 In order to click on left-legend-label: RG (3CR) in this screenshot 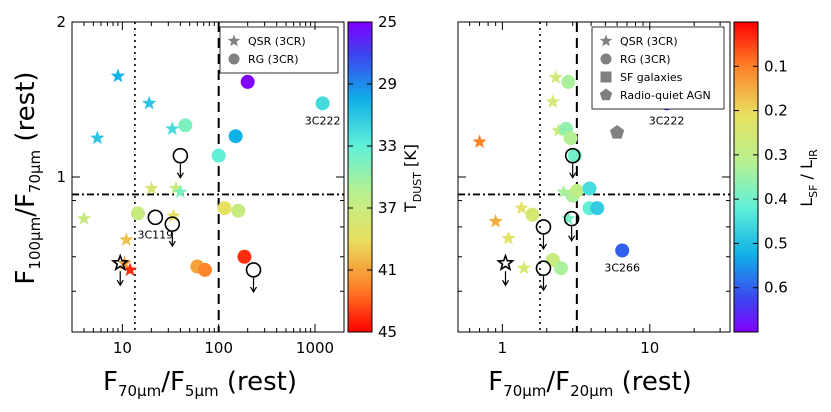, I will do `click(273, 59)`.